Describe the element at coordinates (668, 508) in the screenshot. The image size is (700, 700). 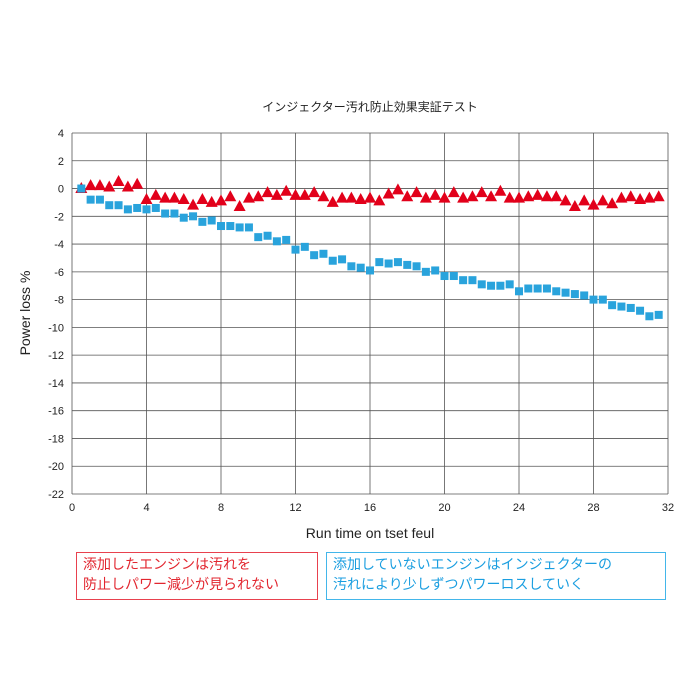
I see `x-tick-label: 32` at that location.